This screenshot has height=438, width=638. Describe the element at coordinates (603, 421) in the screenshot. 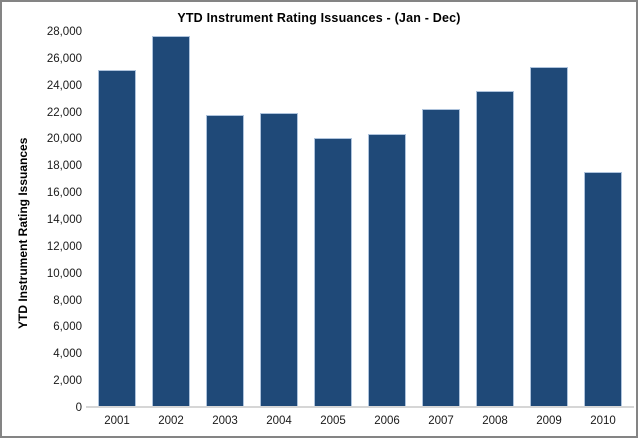

I see `x-tick-label: 2010` at that location.